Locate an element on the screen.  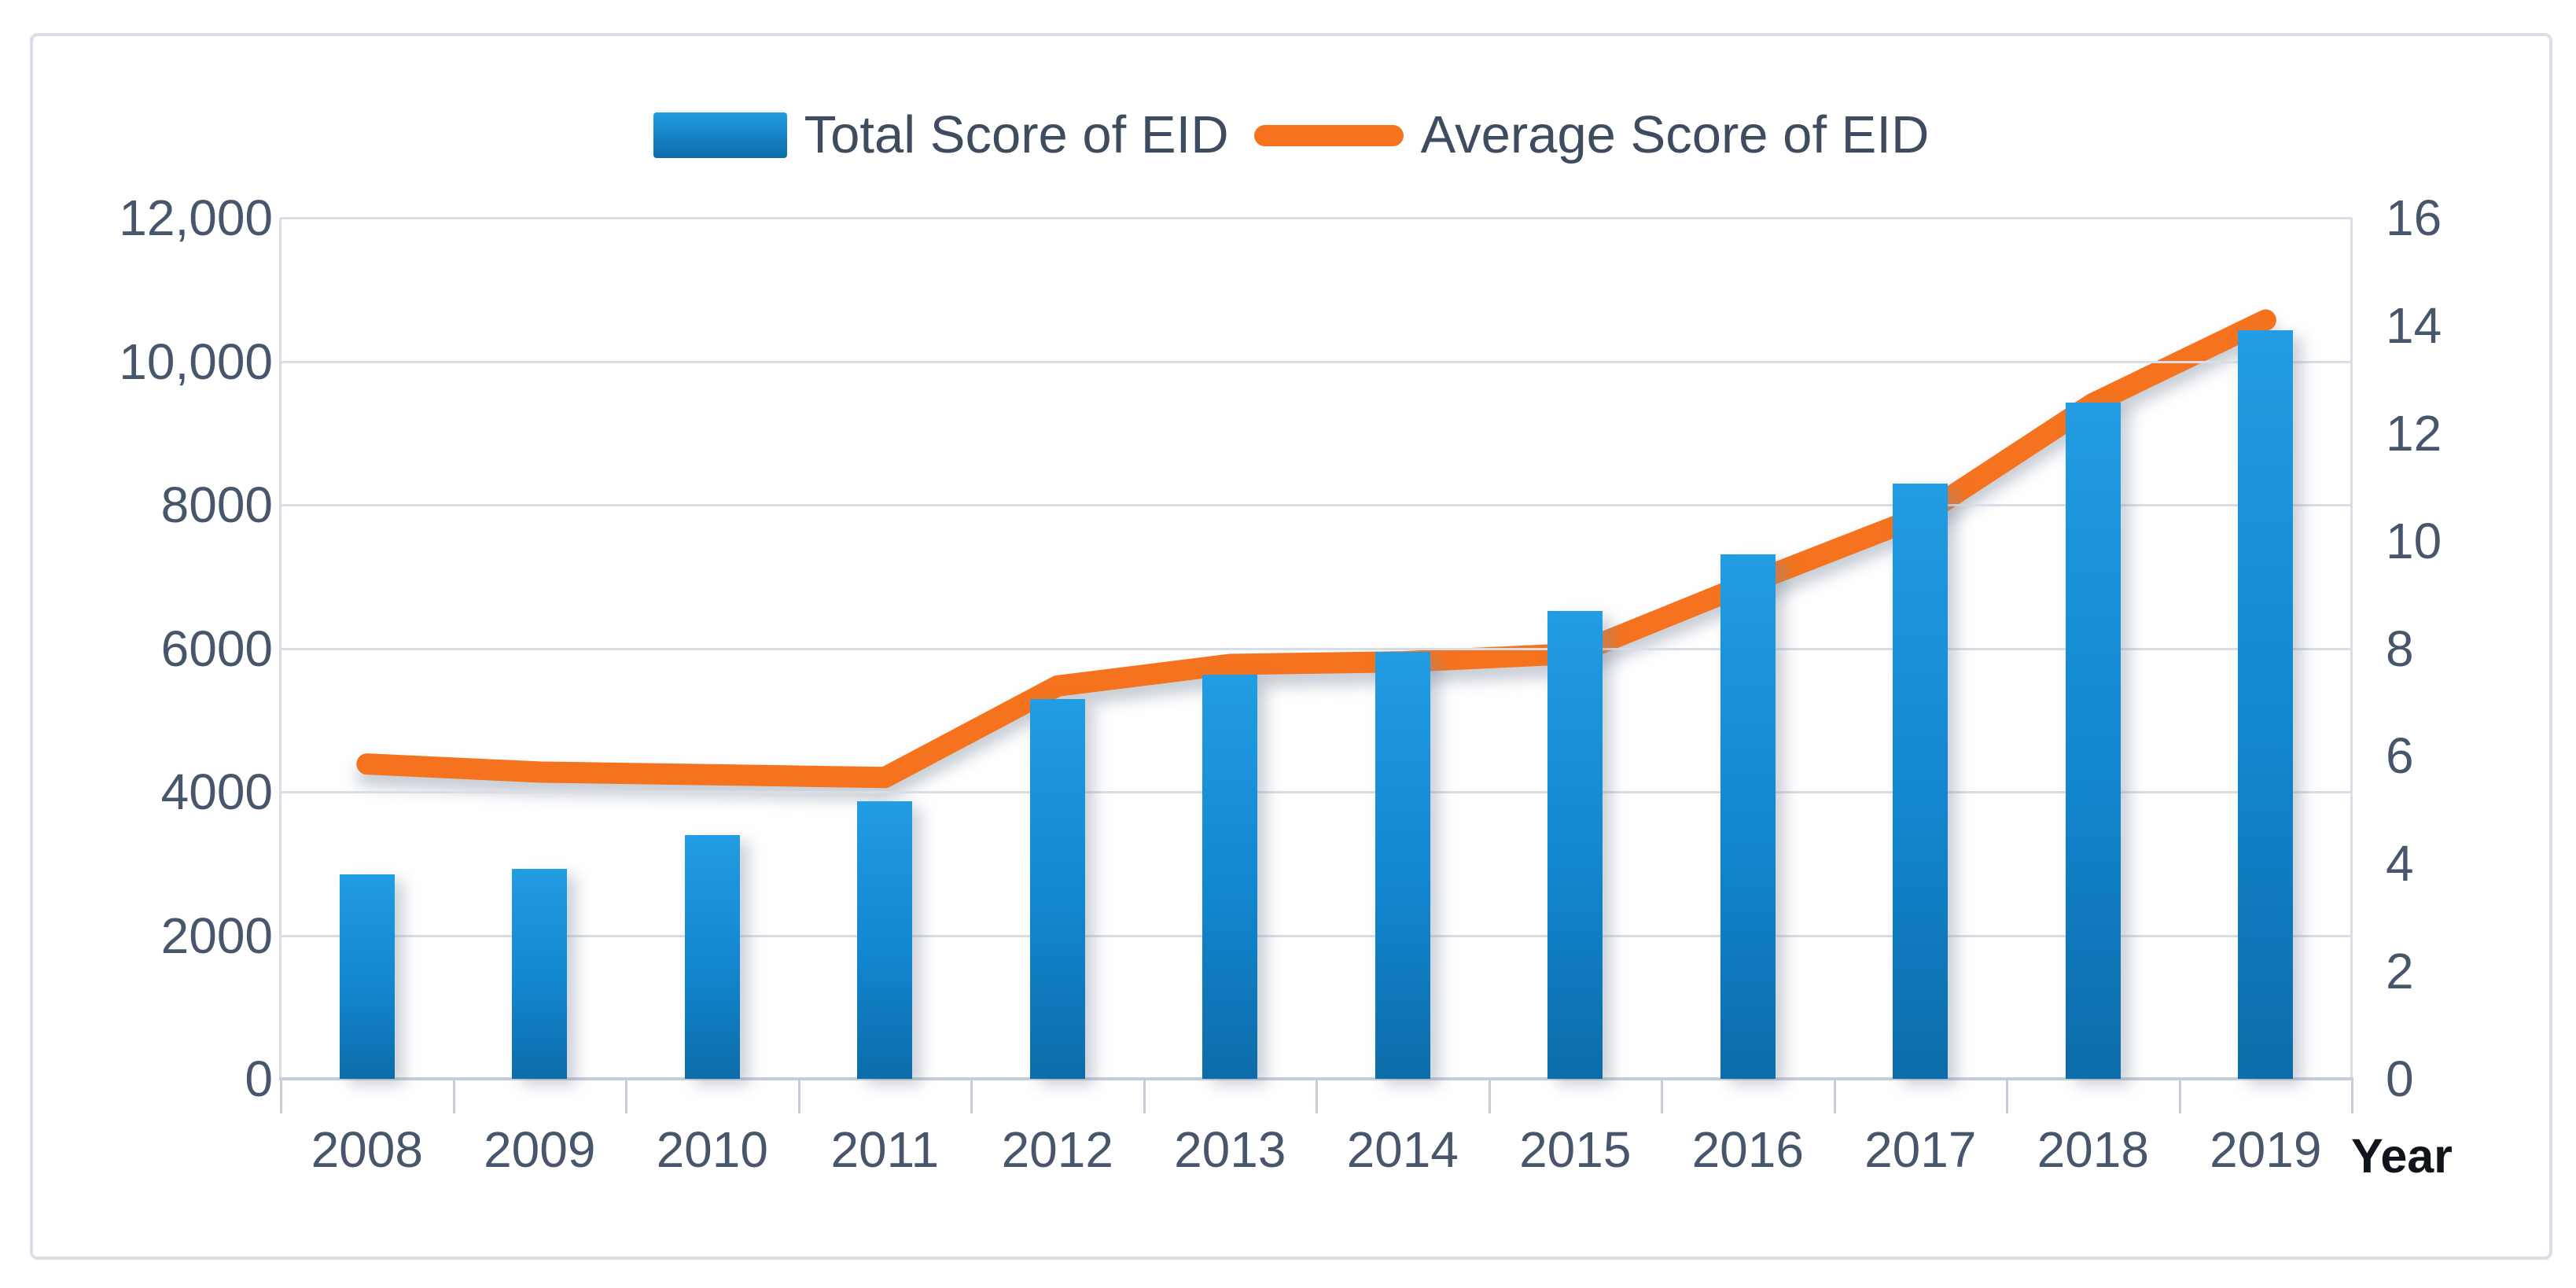
x-axis-label-2018: 2018 is located at coordinates (2093, 1149).